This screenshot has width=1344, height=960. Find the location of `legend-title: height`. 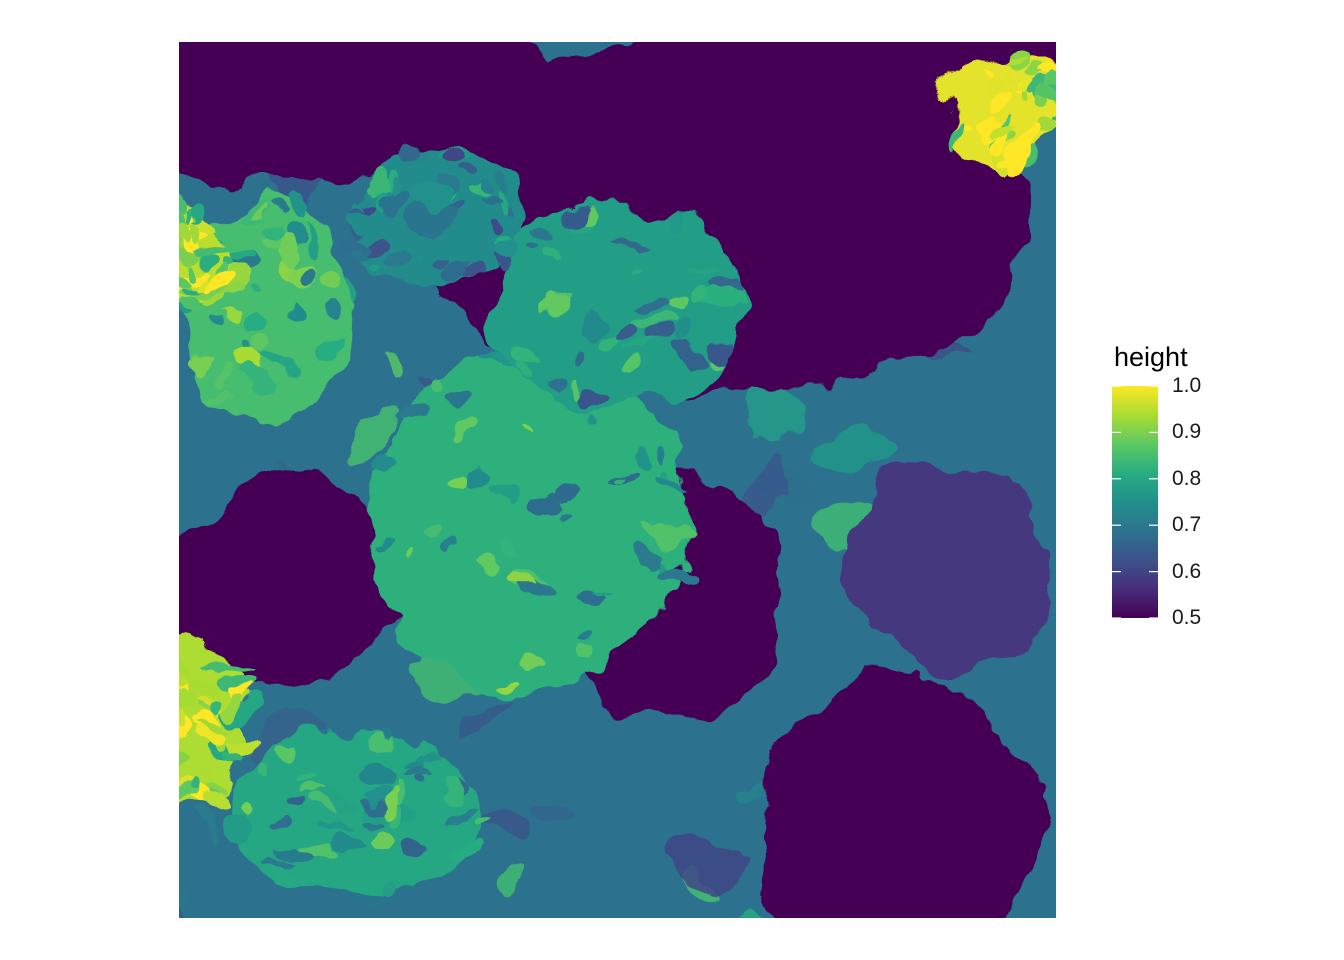

legend-title: height is located at coordinates (1151, 357).